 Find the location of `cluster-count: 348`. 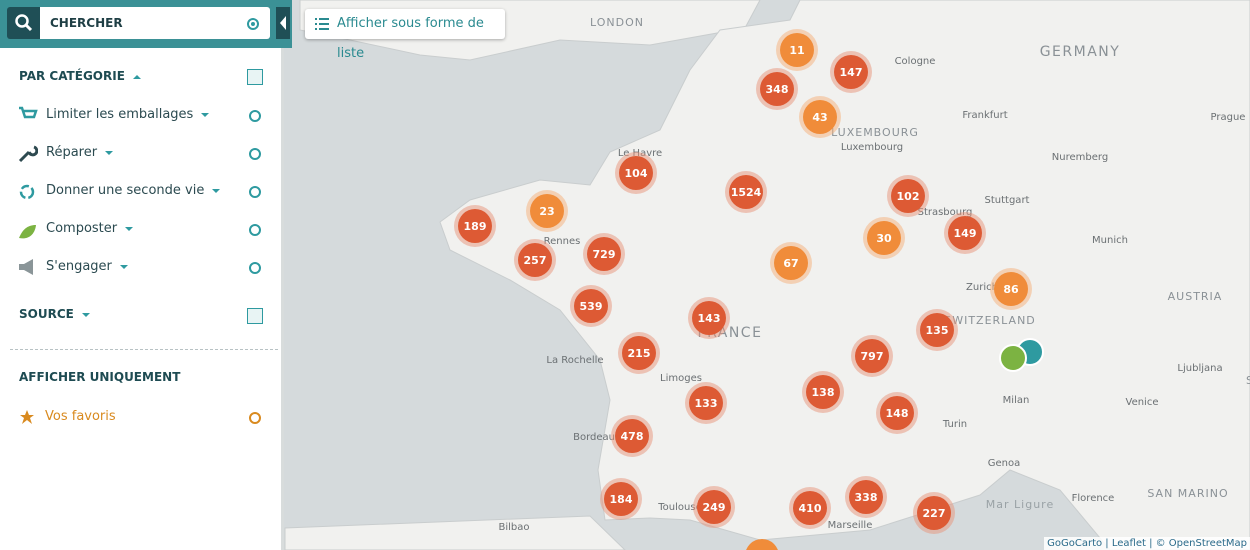

cluster-count: 348 is located at coordinates (777, 89).